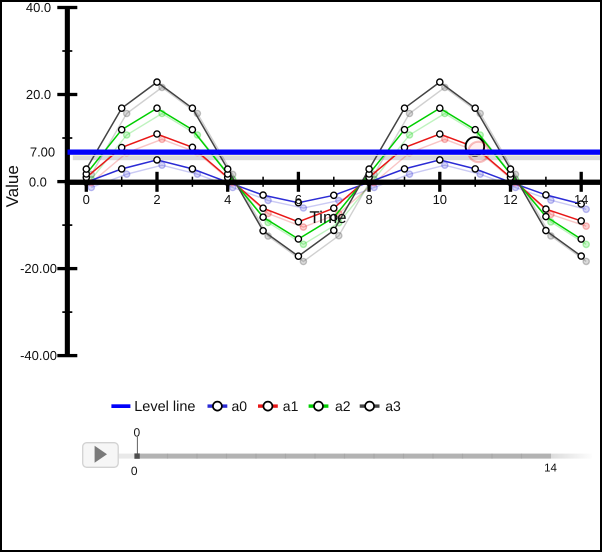 The width and height of the screenshot is (602, 552). What do you see at coordinates (164, 407) in the screenshot?
I see `svg-text: Level line` at bounding box center [164, 407].